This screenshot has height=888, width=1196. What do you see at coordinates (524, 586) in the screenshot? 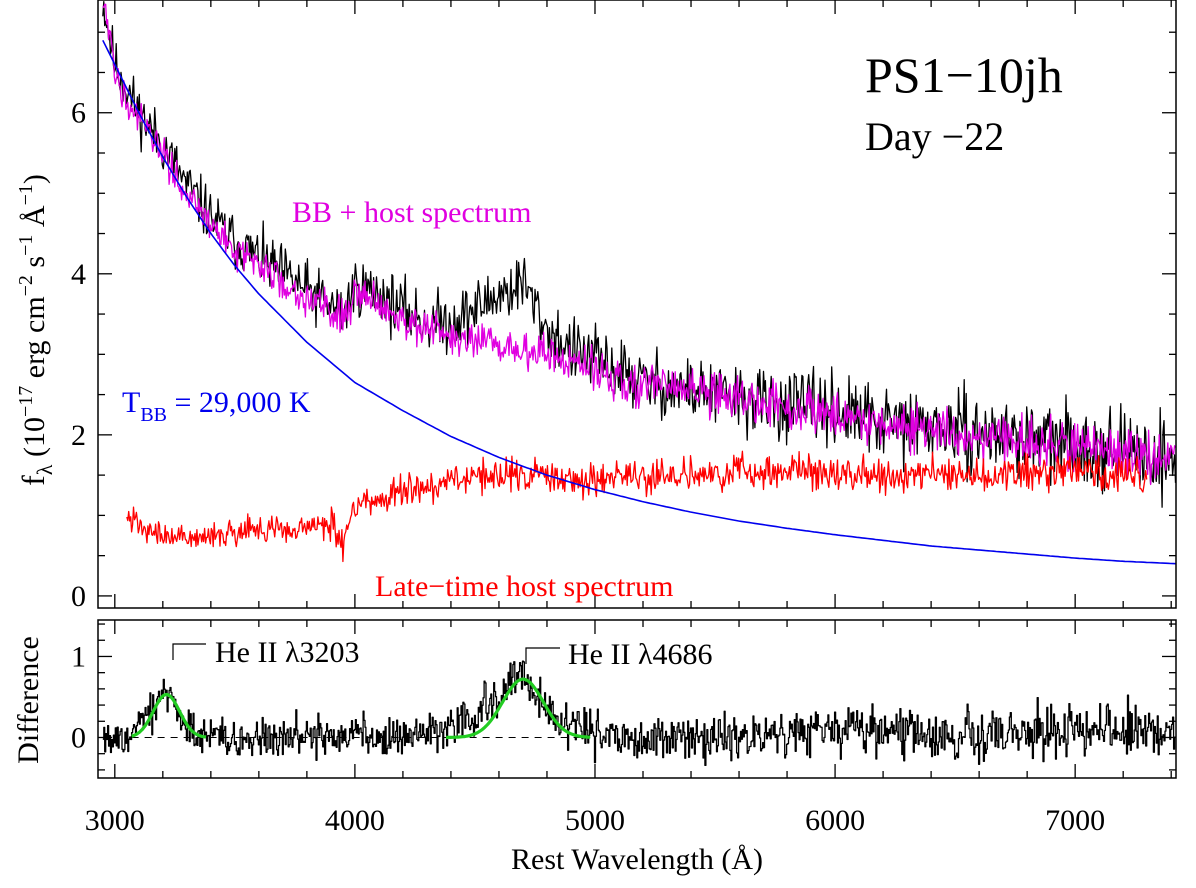
I see `host-label: Late−time host spectrum` at bounding box center [524, 586].